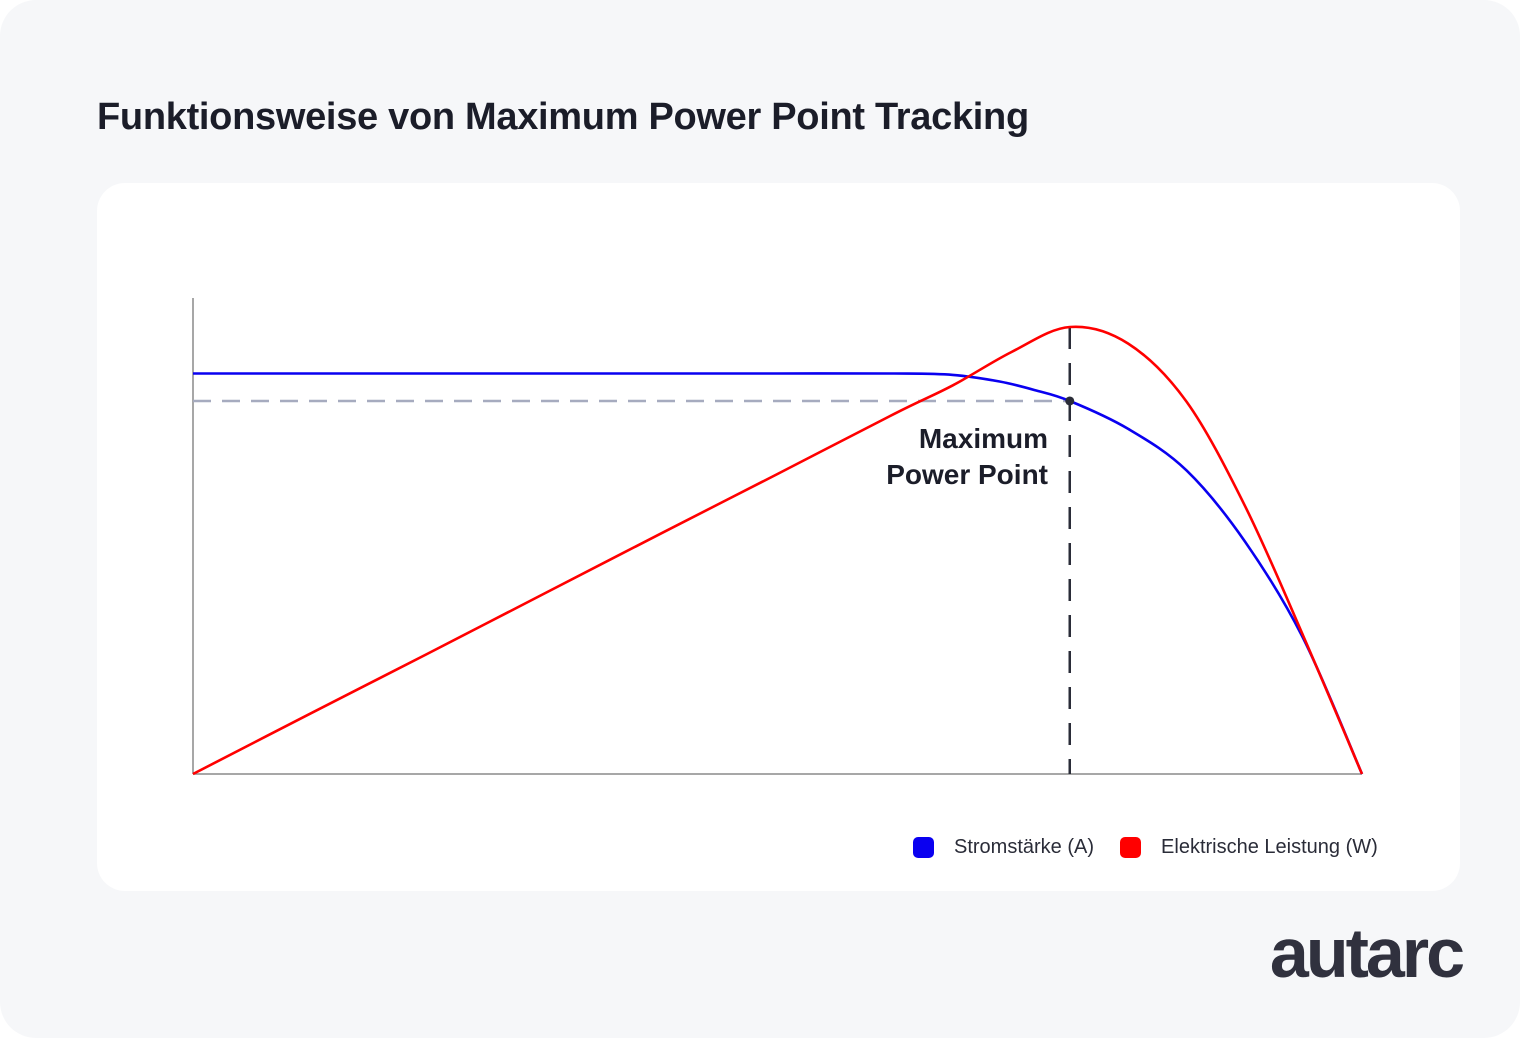 The width and height of the screenshot is (1520, 1038). I want to click on legend-swatch-power, so click(1131, 847).